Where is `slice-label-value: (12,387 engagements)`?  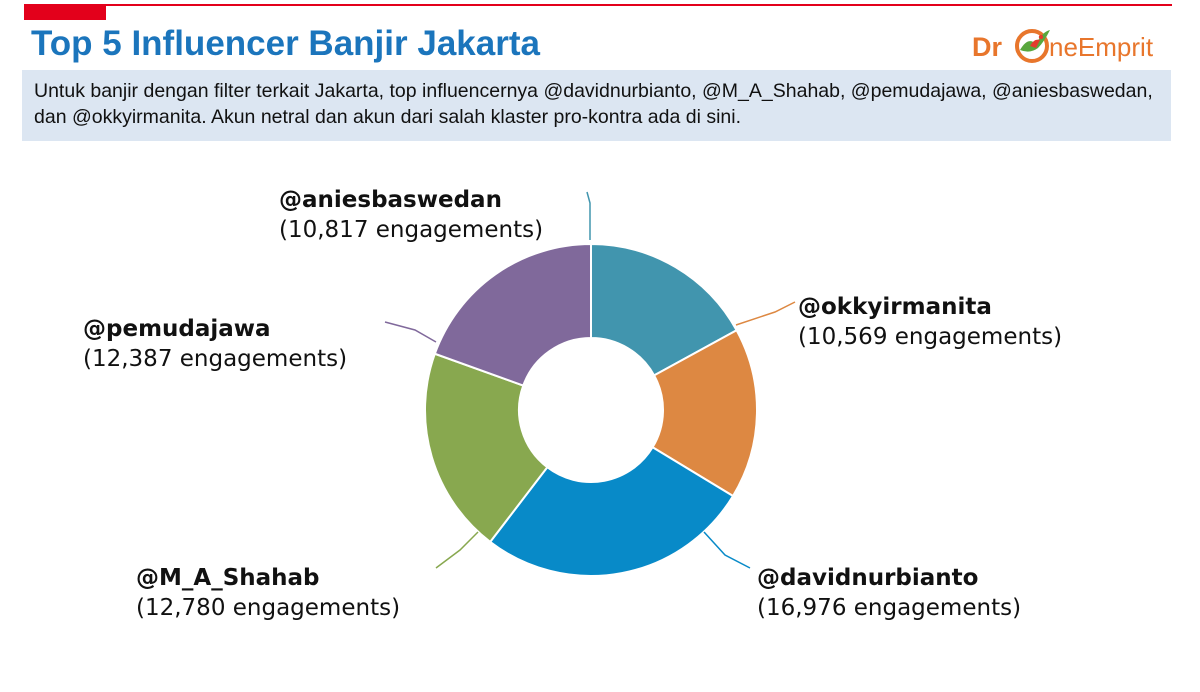 slice-label-value: (12,387 engagements) is located at coordinates (215, 359).